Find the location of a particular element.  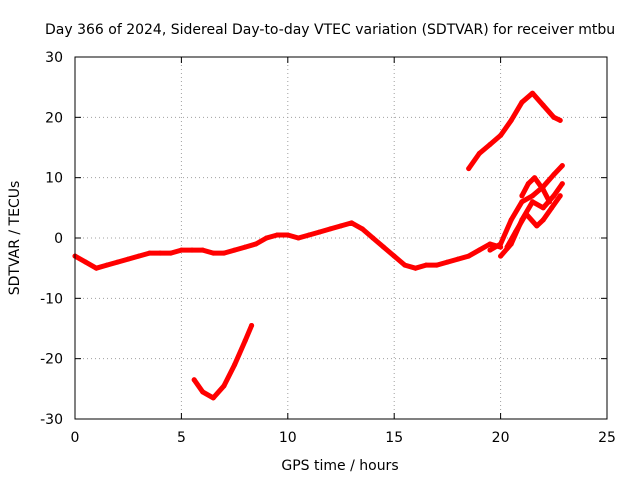

x-axis-label: GPS time / hours is located at coordinates (339, 466).